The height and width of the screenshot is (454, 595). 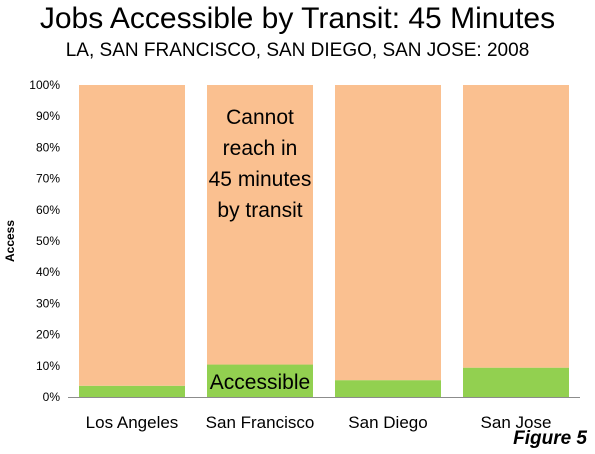 What do you see at coordinates (48, 303) in the screenshot?
I see `y-tick-label: 30%` at bounding box center [48, 303].